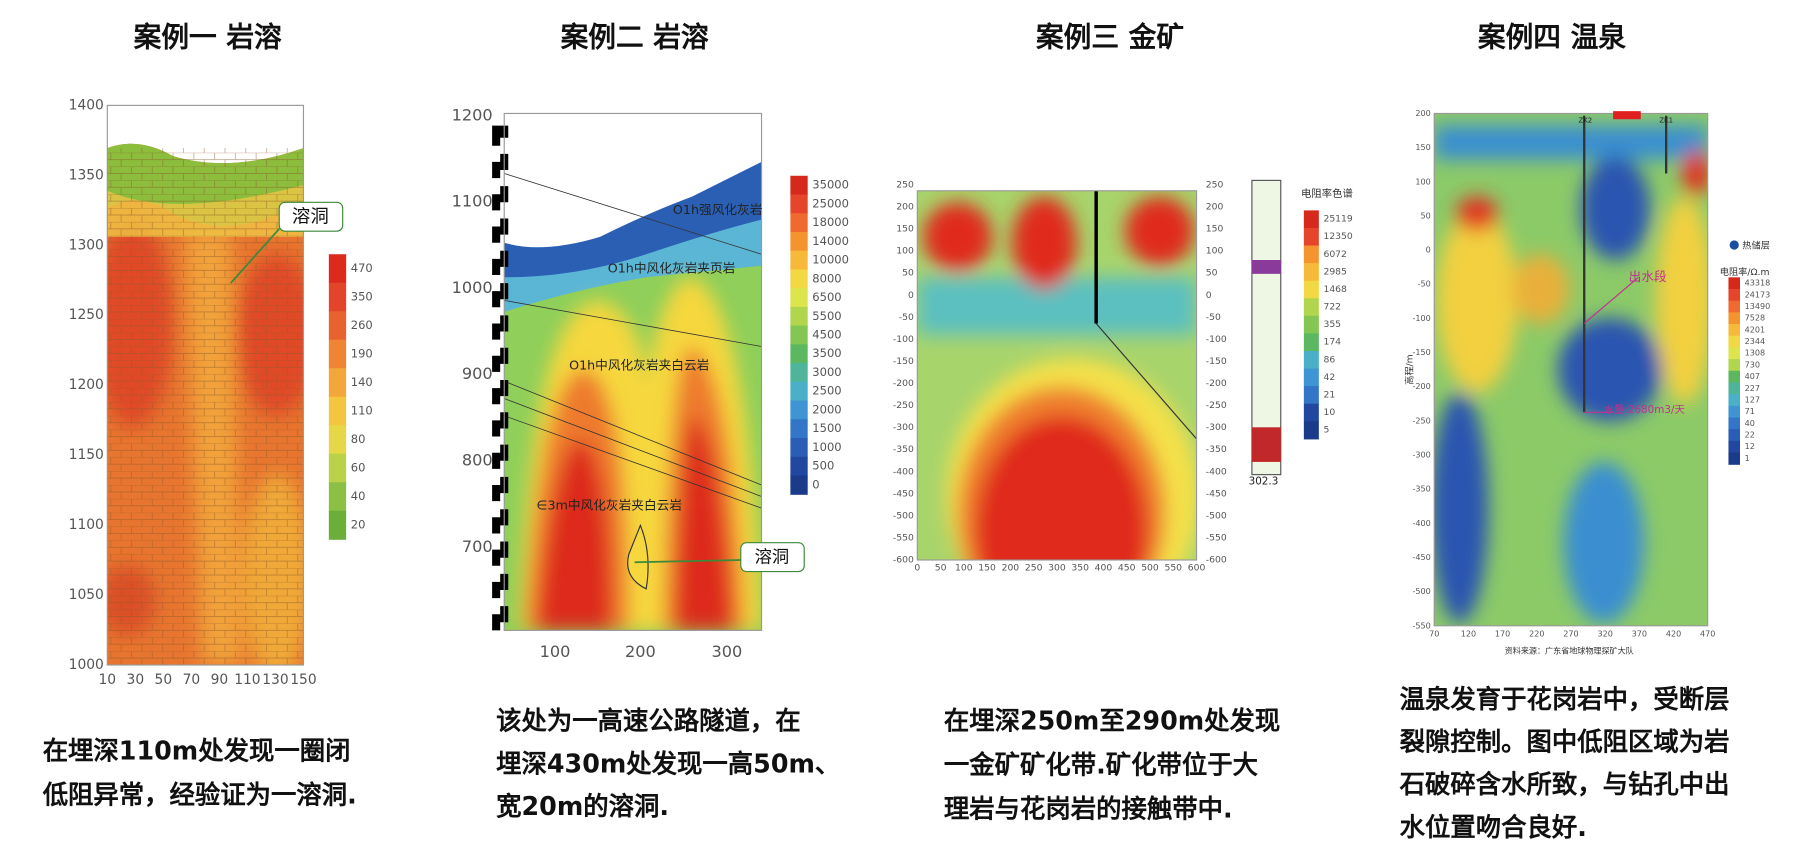 The width and height of the screenshot is (1800, 850). Describe the element at coordinates (1755, 353) in the screenshot. I see `legend-label: 1308` at that location.